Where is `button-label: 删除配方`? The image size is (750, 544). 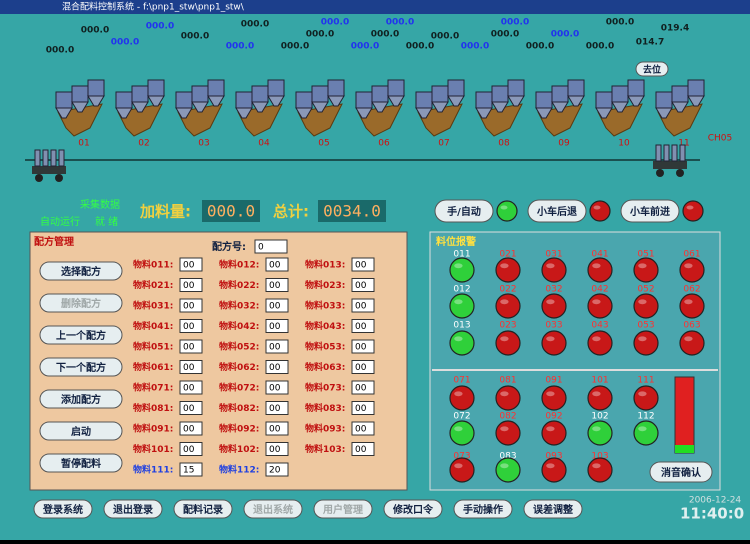 button-label: 删除配方 is located at coordinates (81, 303).